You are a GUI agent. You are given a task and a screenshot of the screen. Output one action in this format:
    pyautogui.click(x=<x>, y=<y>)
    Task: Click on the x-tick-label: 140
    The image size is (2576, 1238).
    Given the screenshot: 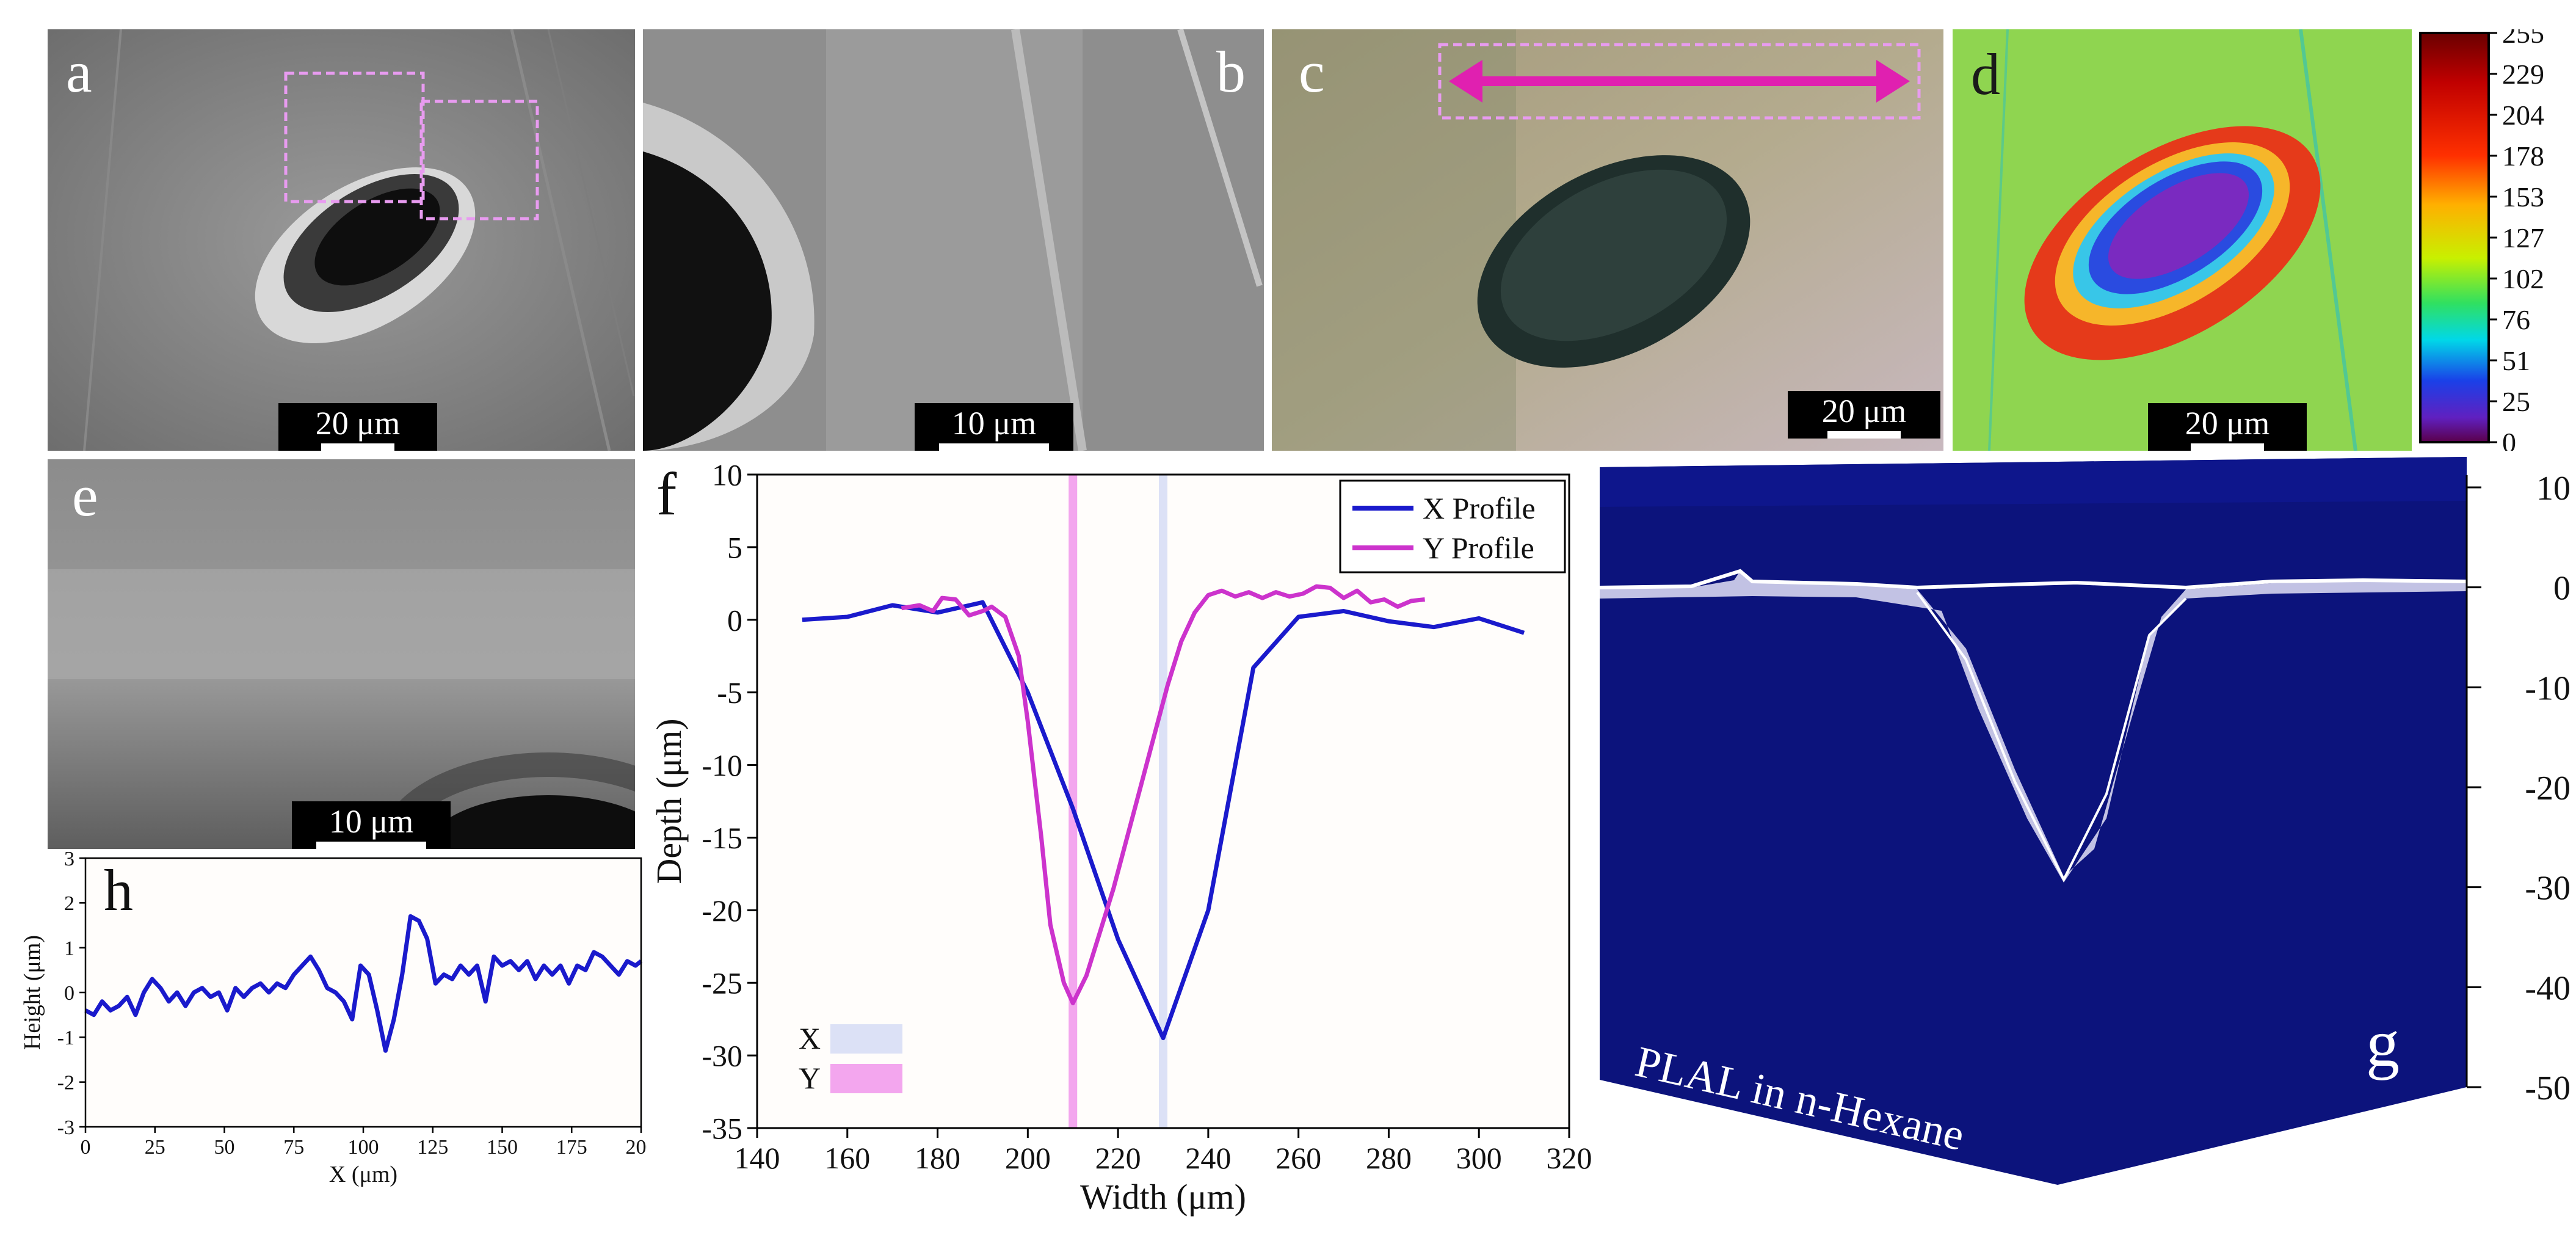 What is the action you would take?
    pyautogui.click(x=757, y=1158)
    